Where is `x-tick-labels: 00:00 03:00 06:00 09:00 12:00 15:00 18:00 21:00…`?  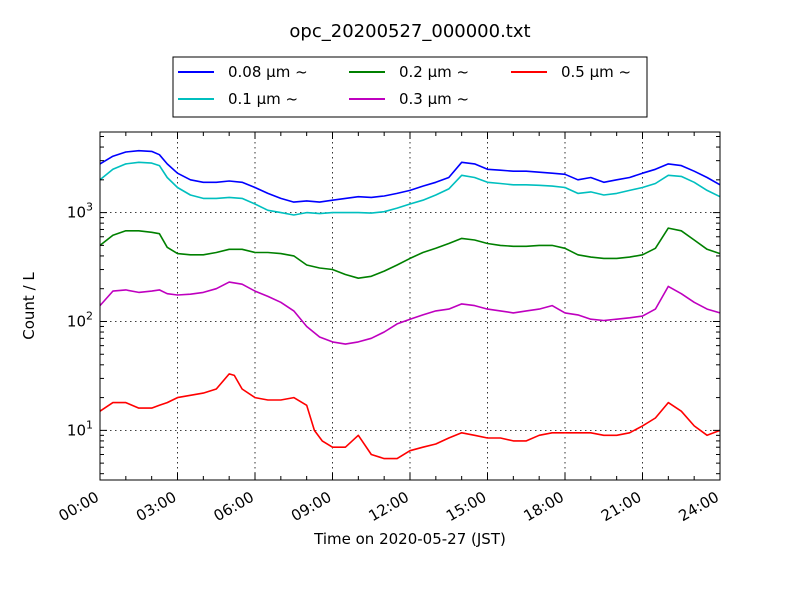
x-tick-labels: 00:00 03:00 06:00 09:00 12:00 15:00 18:00 21:00… is located at coordinates (389, 506).